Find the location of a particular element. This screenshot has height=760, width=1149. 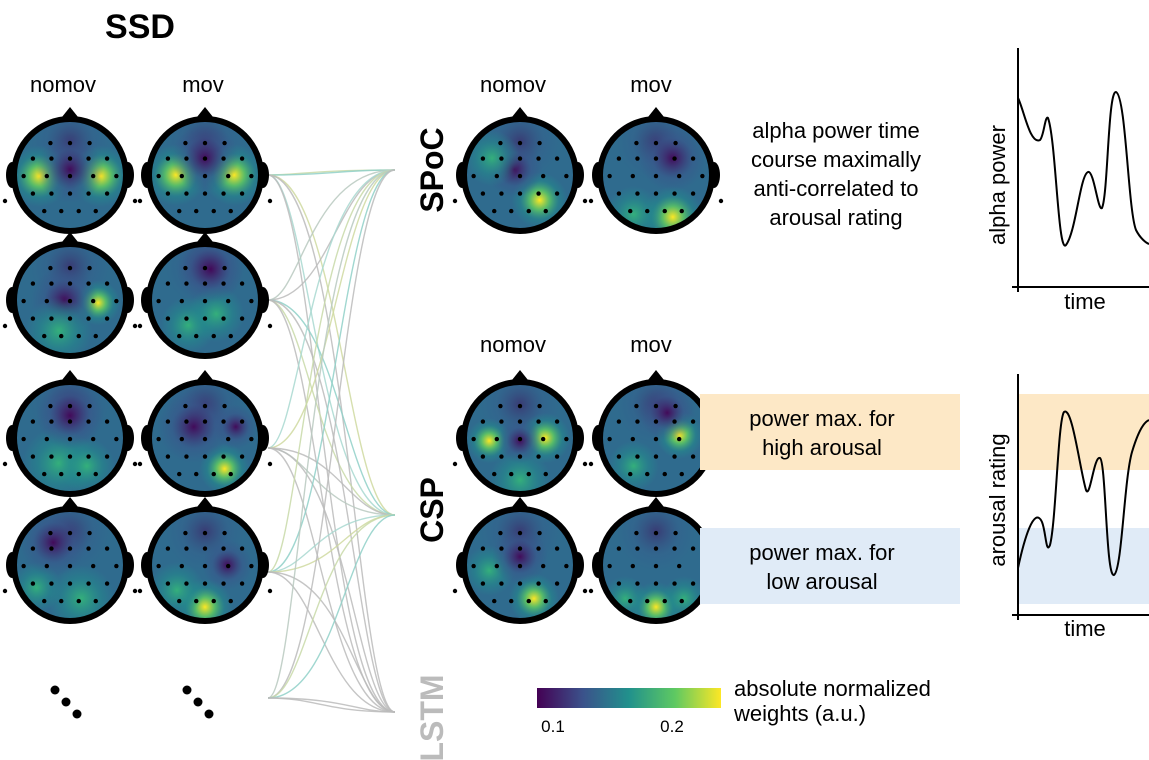

csp-label: CSP is located at coordinates (432, 510).